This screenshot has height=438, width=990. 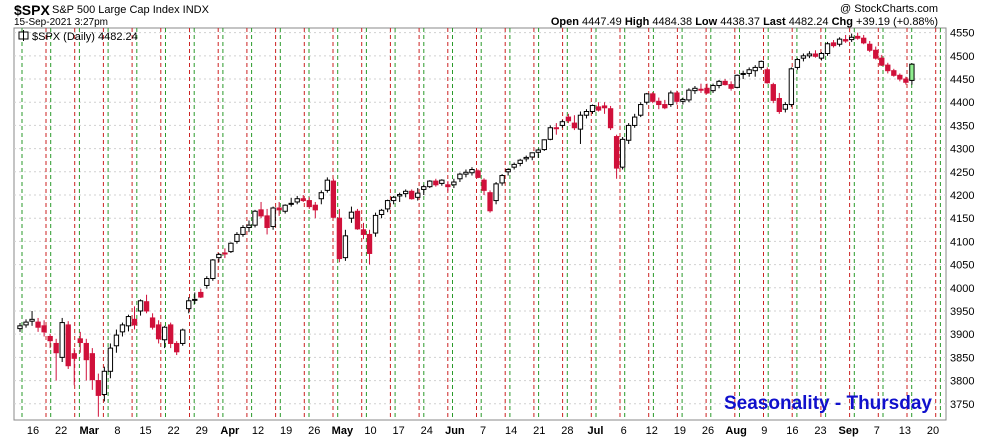 I want to click on y-tick-label: 4500, so click(x=962, y=57).